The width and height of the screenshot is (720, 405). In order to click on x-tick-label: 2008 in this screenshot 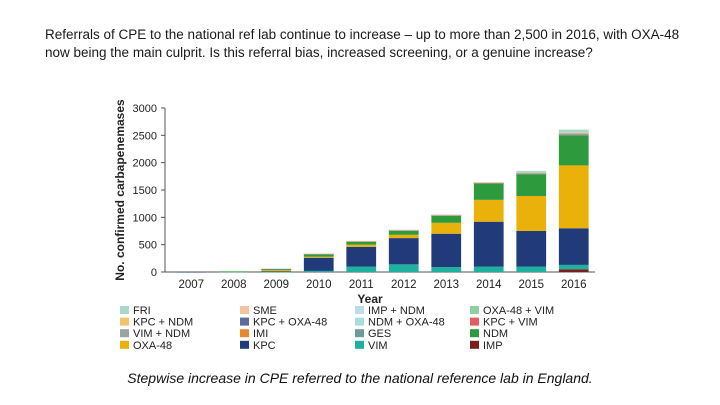, I will do `click(234, 285)`.